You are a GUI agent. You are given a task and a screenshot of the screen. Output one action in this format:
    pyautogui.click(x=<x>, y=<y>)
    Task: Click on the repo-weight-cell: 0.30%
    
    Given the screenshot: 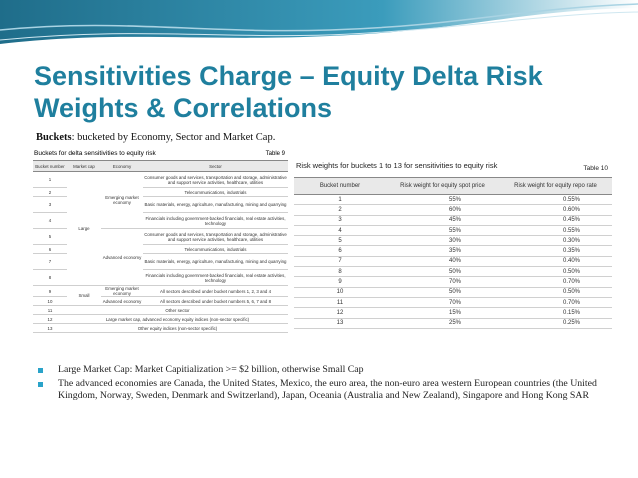 What is the action you would take?
    pyautogui.click(x=555, y=241)
    